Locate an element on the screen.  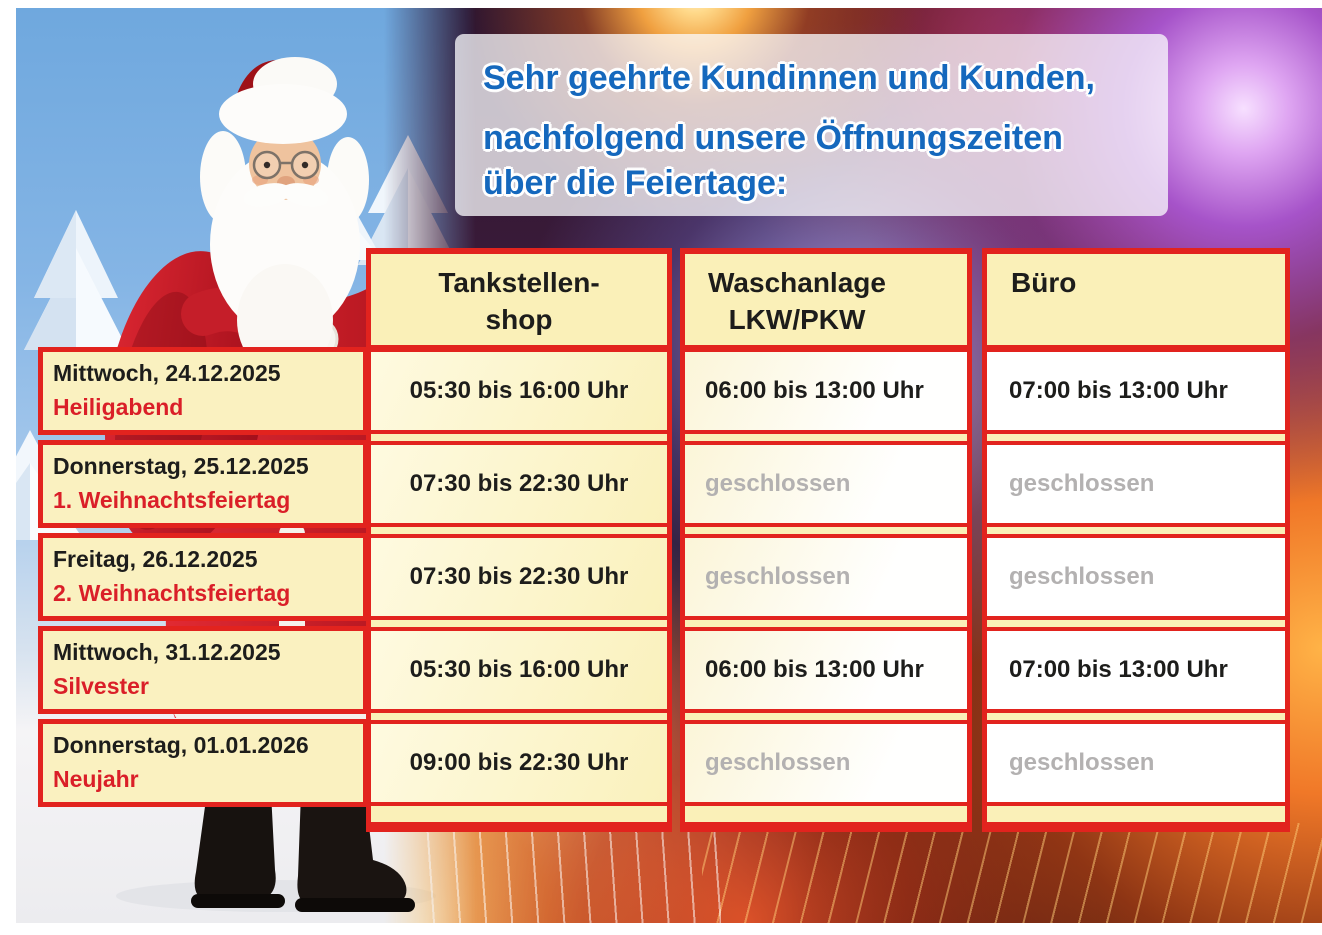
column-header-buero: Büro is located at coordinates (1136, 299).